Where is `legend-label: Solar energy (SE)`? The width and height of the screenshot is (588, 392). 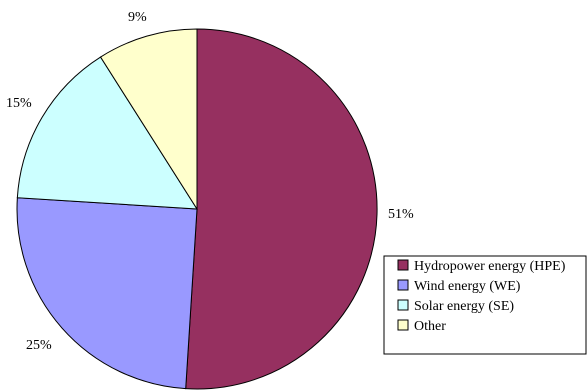
legend-label: Solar energy (SE) is located at coordinates (464, 306).